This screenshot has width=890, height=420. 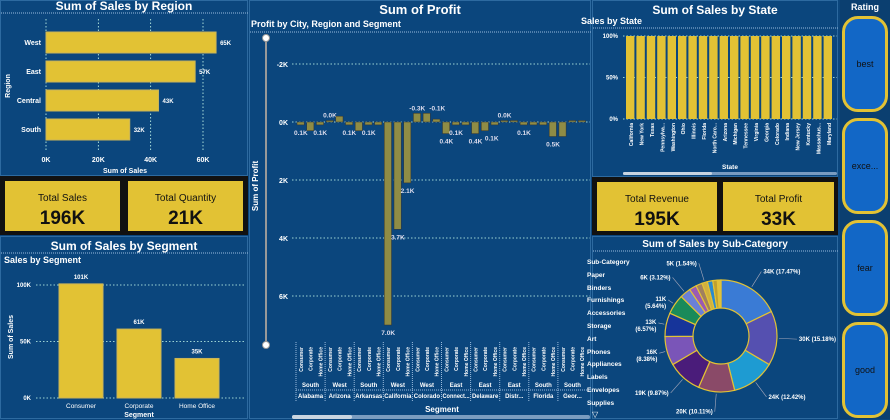 I want to click on slider-handle-bottom, so click(x=266, y=345).